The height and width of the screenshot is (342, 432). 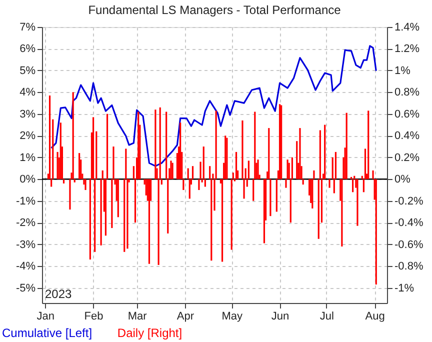 I want to click on y-tick-label: 2%, so click(x=28, y=136).